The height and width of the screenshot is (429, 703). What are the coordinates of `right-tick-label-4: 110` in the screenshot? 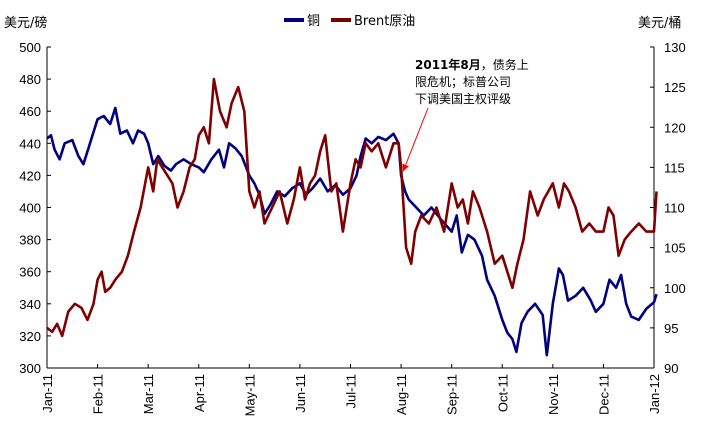 It's located at (674, 208).